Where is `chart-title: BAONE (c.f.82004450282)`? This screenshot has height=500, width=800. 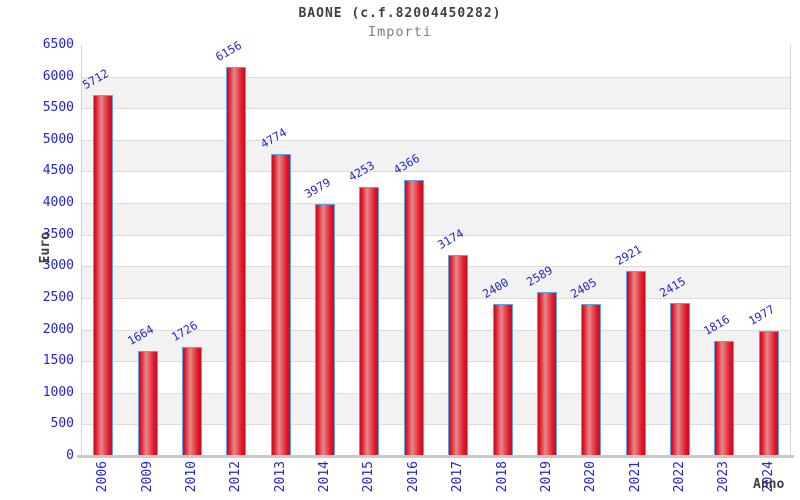
chart-title: BAONE (c.f.82004450282) is located at coordinates (400, 13).